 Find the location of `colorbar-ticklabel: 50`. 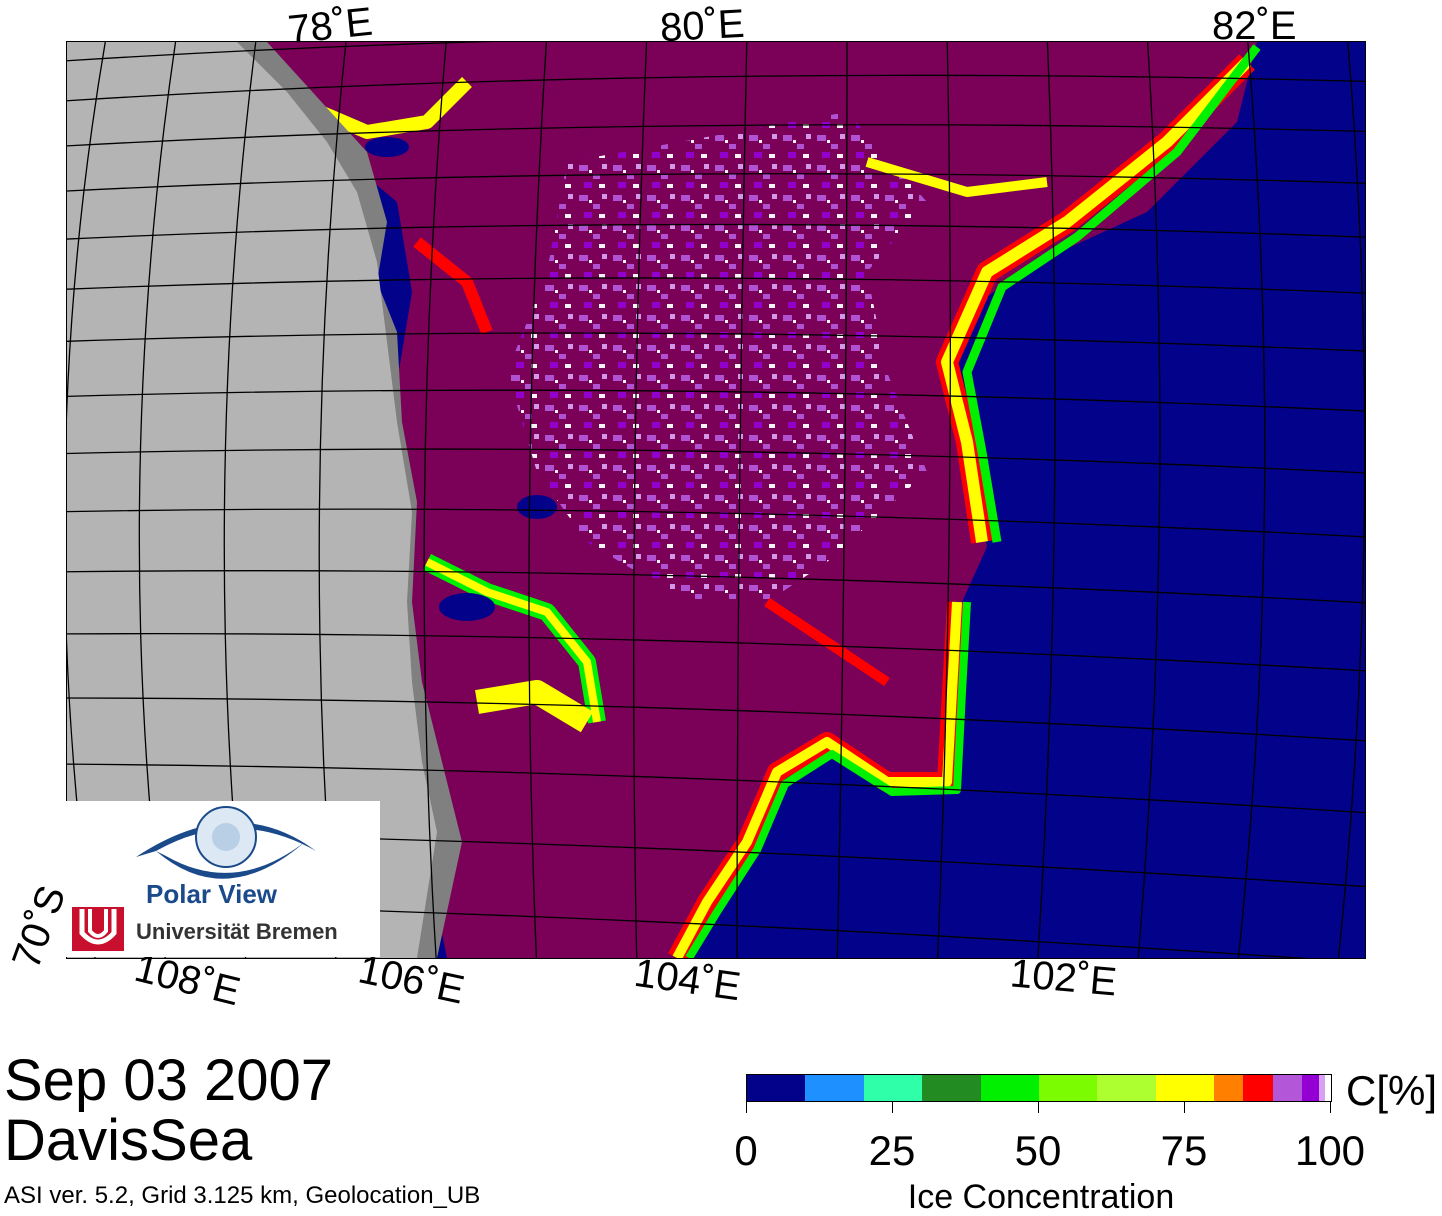

colorbar-ticklabel: 50 is located at coordinates (1038, 1150).